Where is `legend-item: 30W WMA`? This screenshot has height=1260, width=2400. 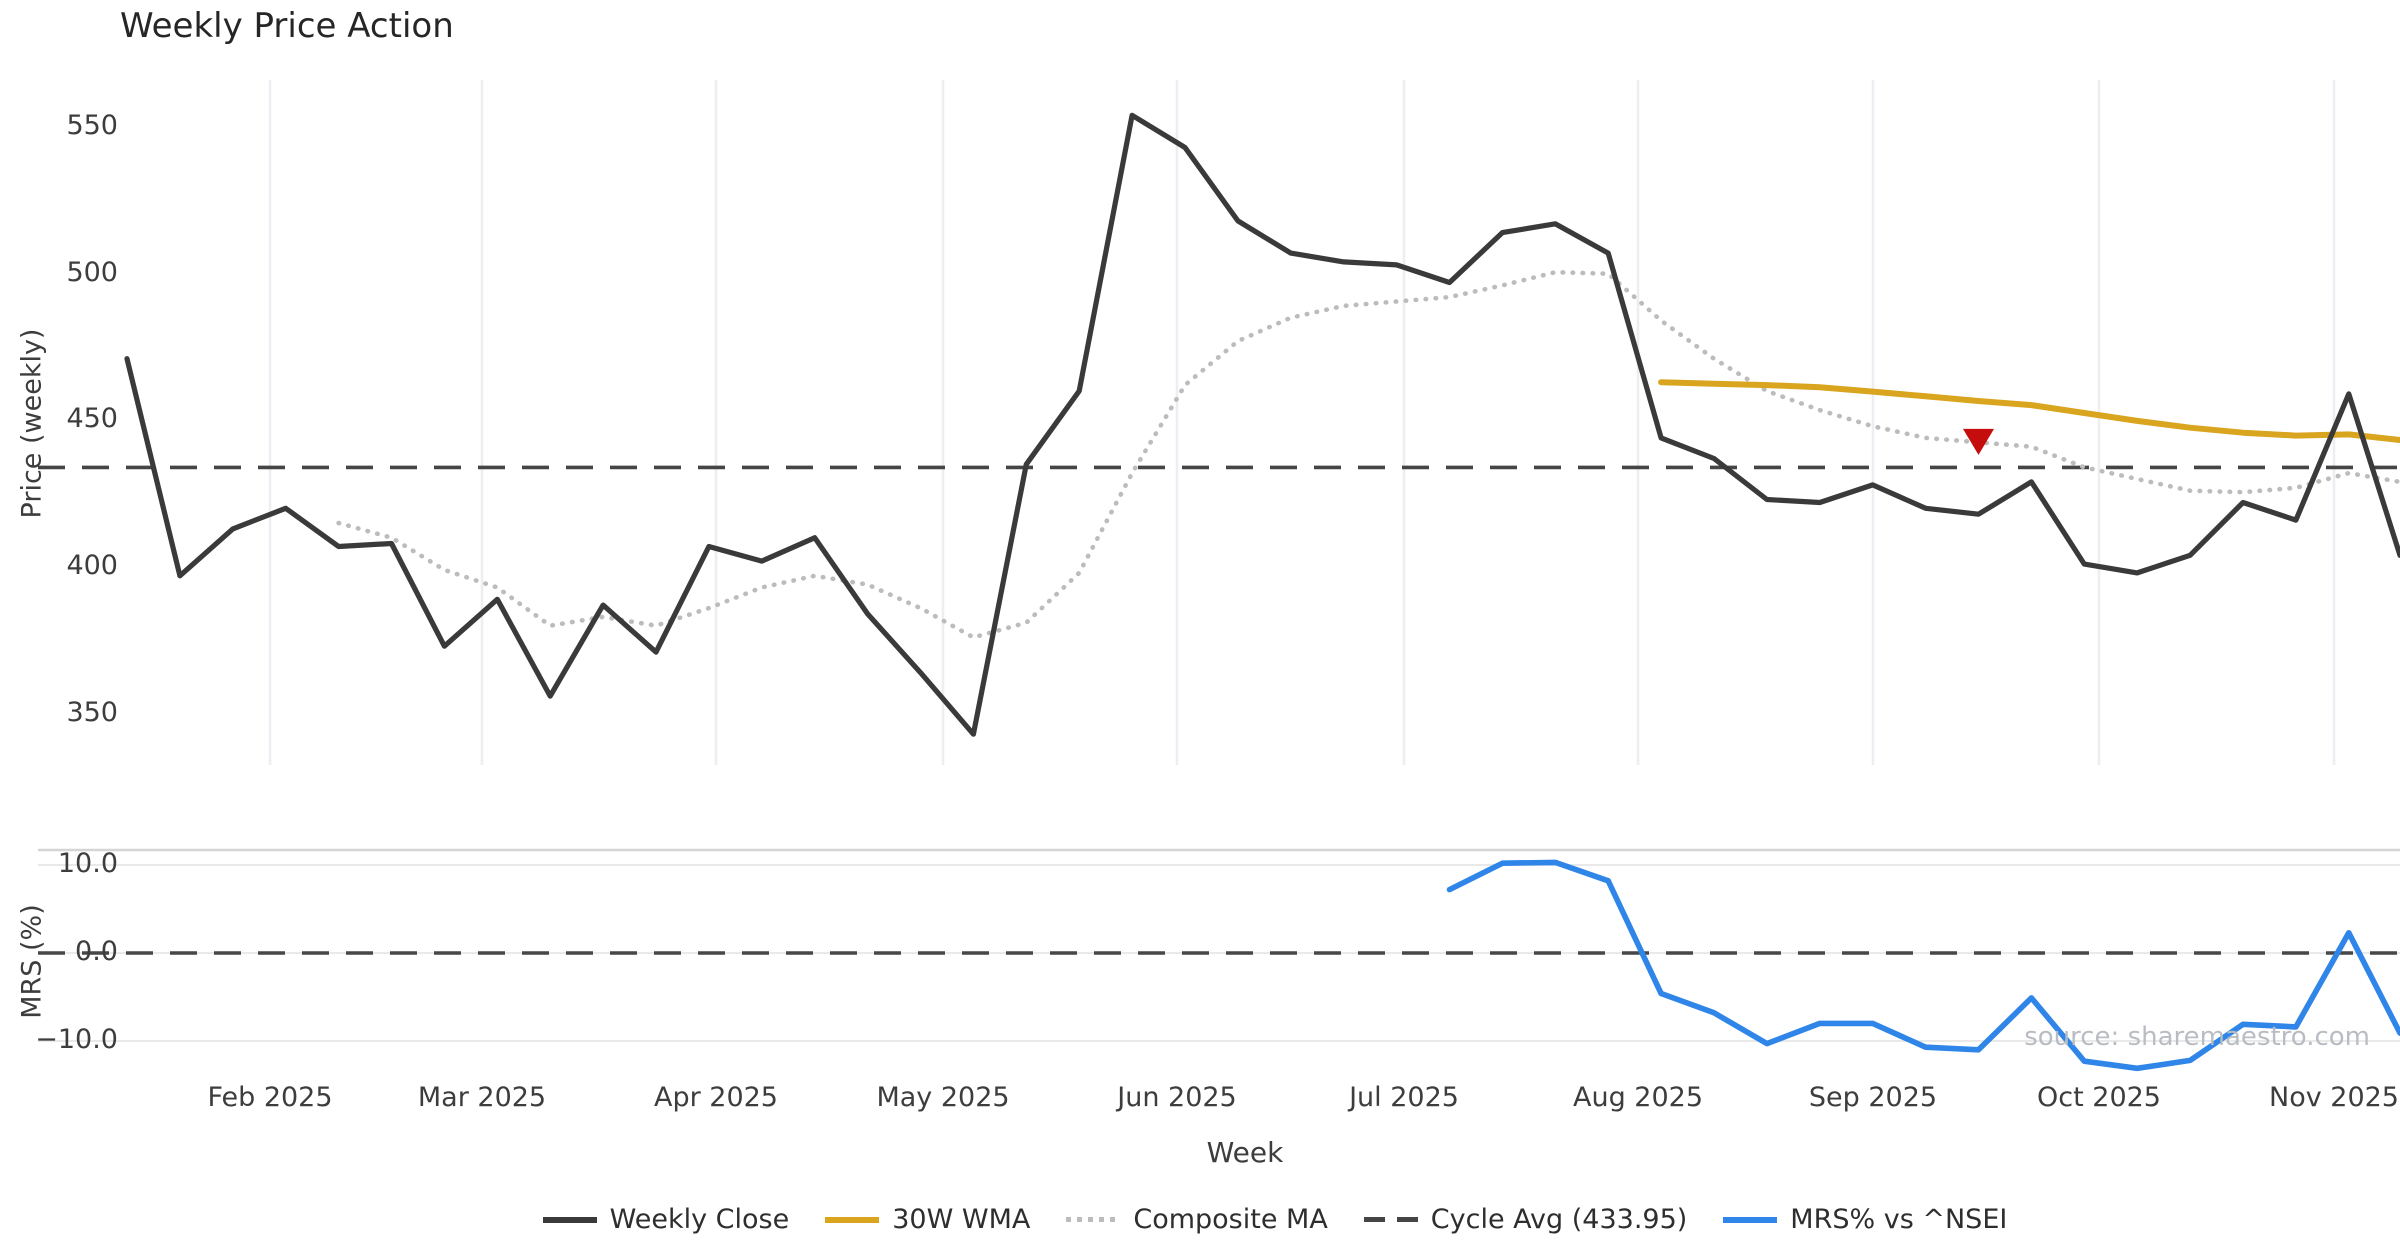 legend-item: 30W WMA is located at coordinates (927, 1219).